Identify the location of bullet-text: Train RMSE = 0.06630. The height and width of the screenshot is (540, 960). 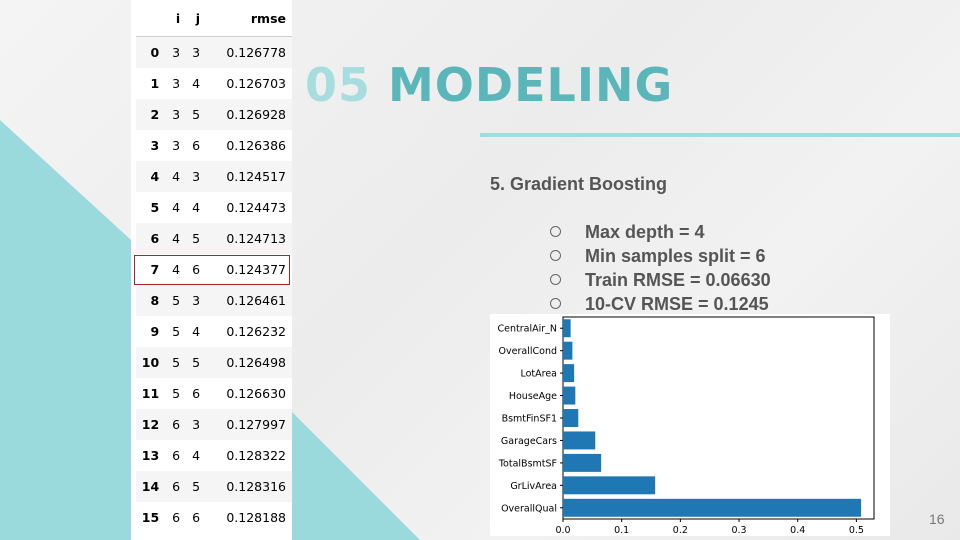
(678, 280).